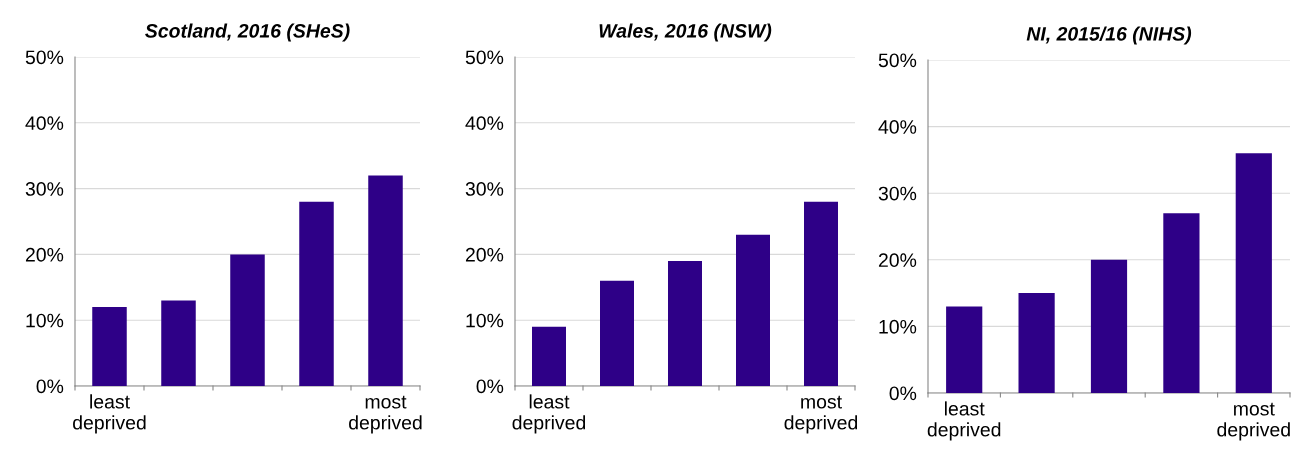 This screenshot has height=452, width=1295. Describe the element at coordinates (1109, 35) in the screenshot. I see `chart-title: NI, 2015/16 (NIHS)` at that location.